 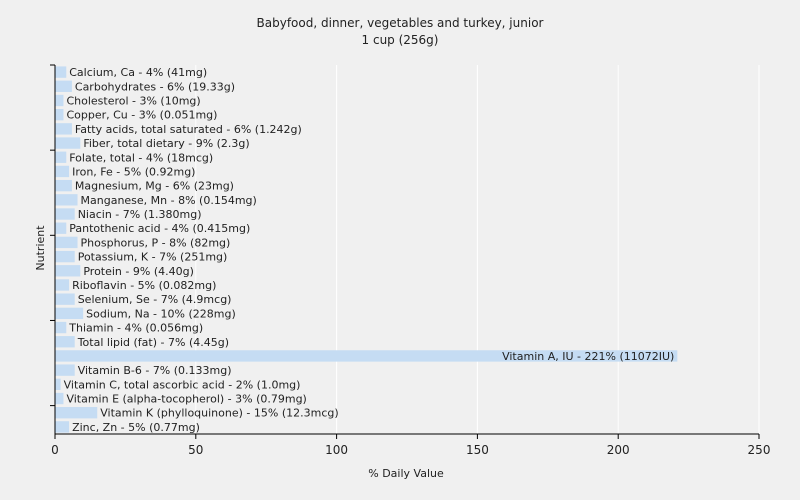 What do you see at coordinates (153, 342) in the screenshot?
I see `bar-label: Total lipid (fat) - 7% (4.45g)` at bounding box center [153, 342].